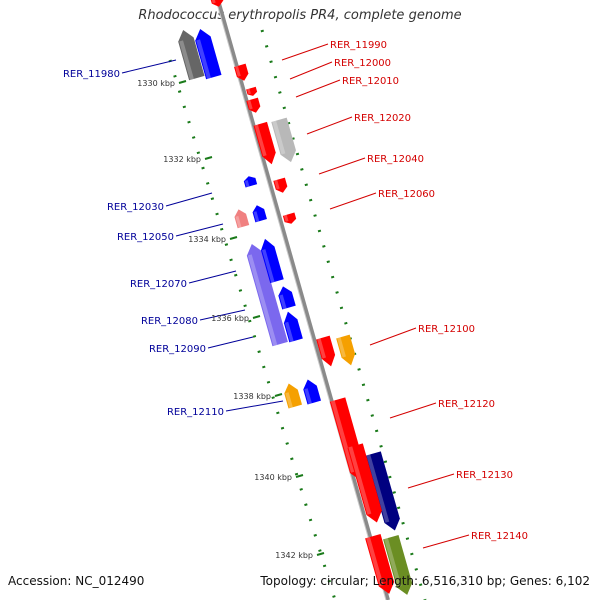 The width and height of the screenshot is (600, 600). I want to click on reverse-gene-label-3: RER_12070, so click(158, 284).